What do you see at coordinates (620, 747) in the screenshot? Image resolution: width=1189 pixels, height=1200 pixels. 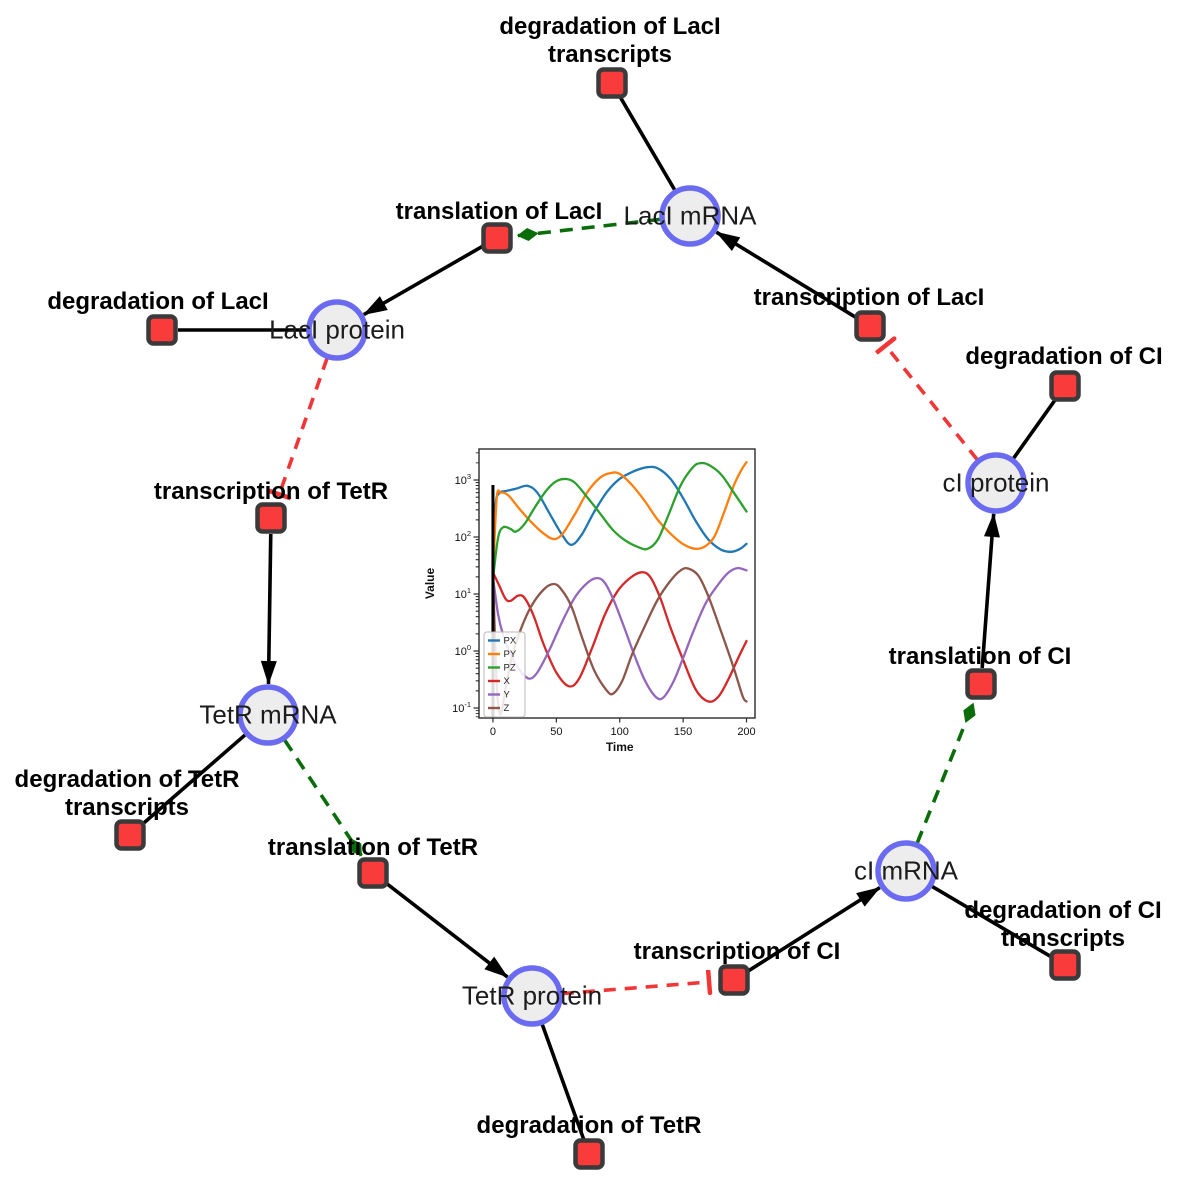 I see `chart-x-axis-label: Time` at bounding box center [620, 747].